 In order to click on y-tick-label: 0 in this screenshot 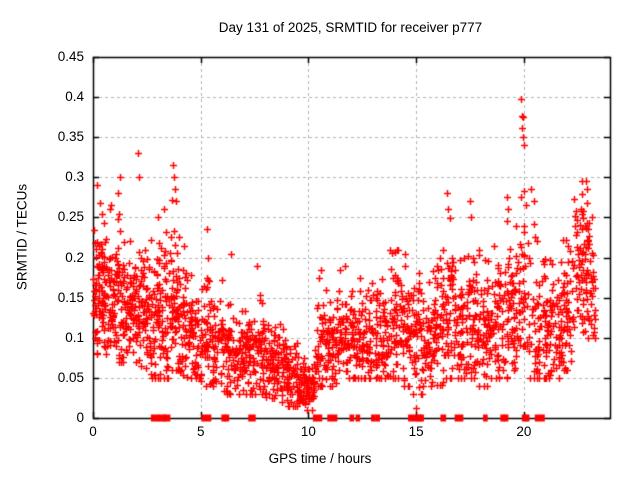, I will do `click(80, 417)`.